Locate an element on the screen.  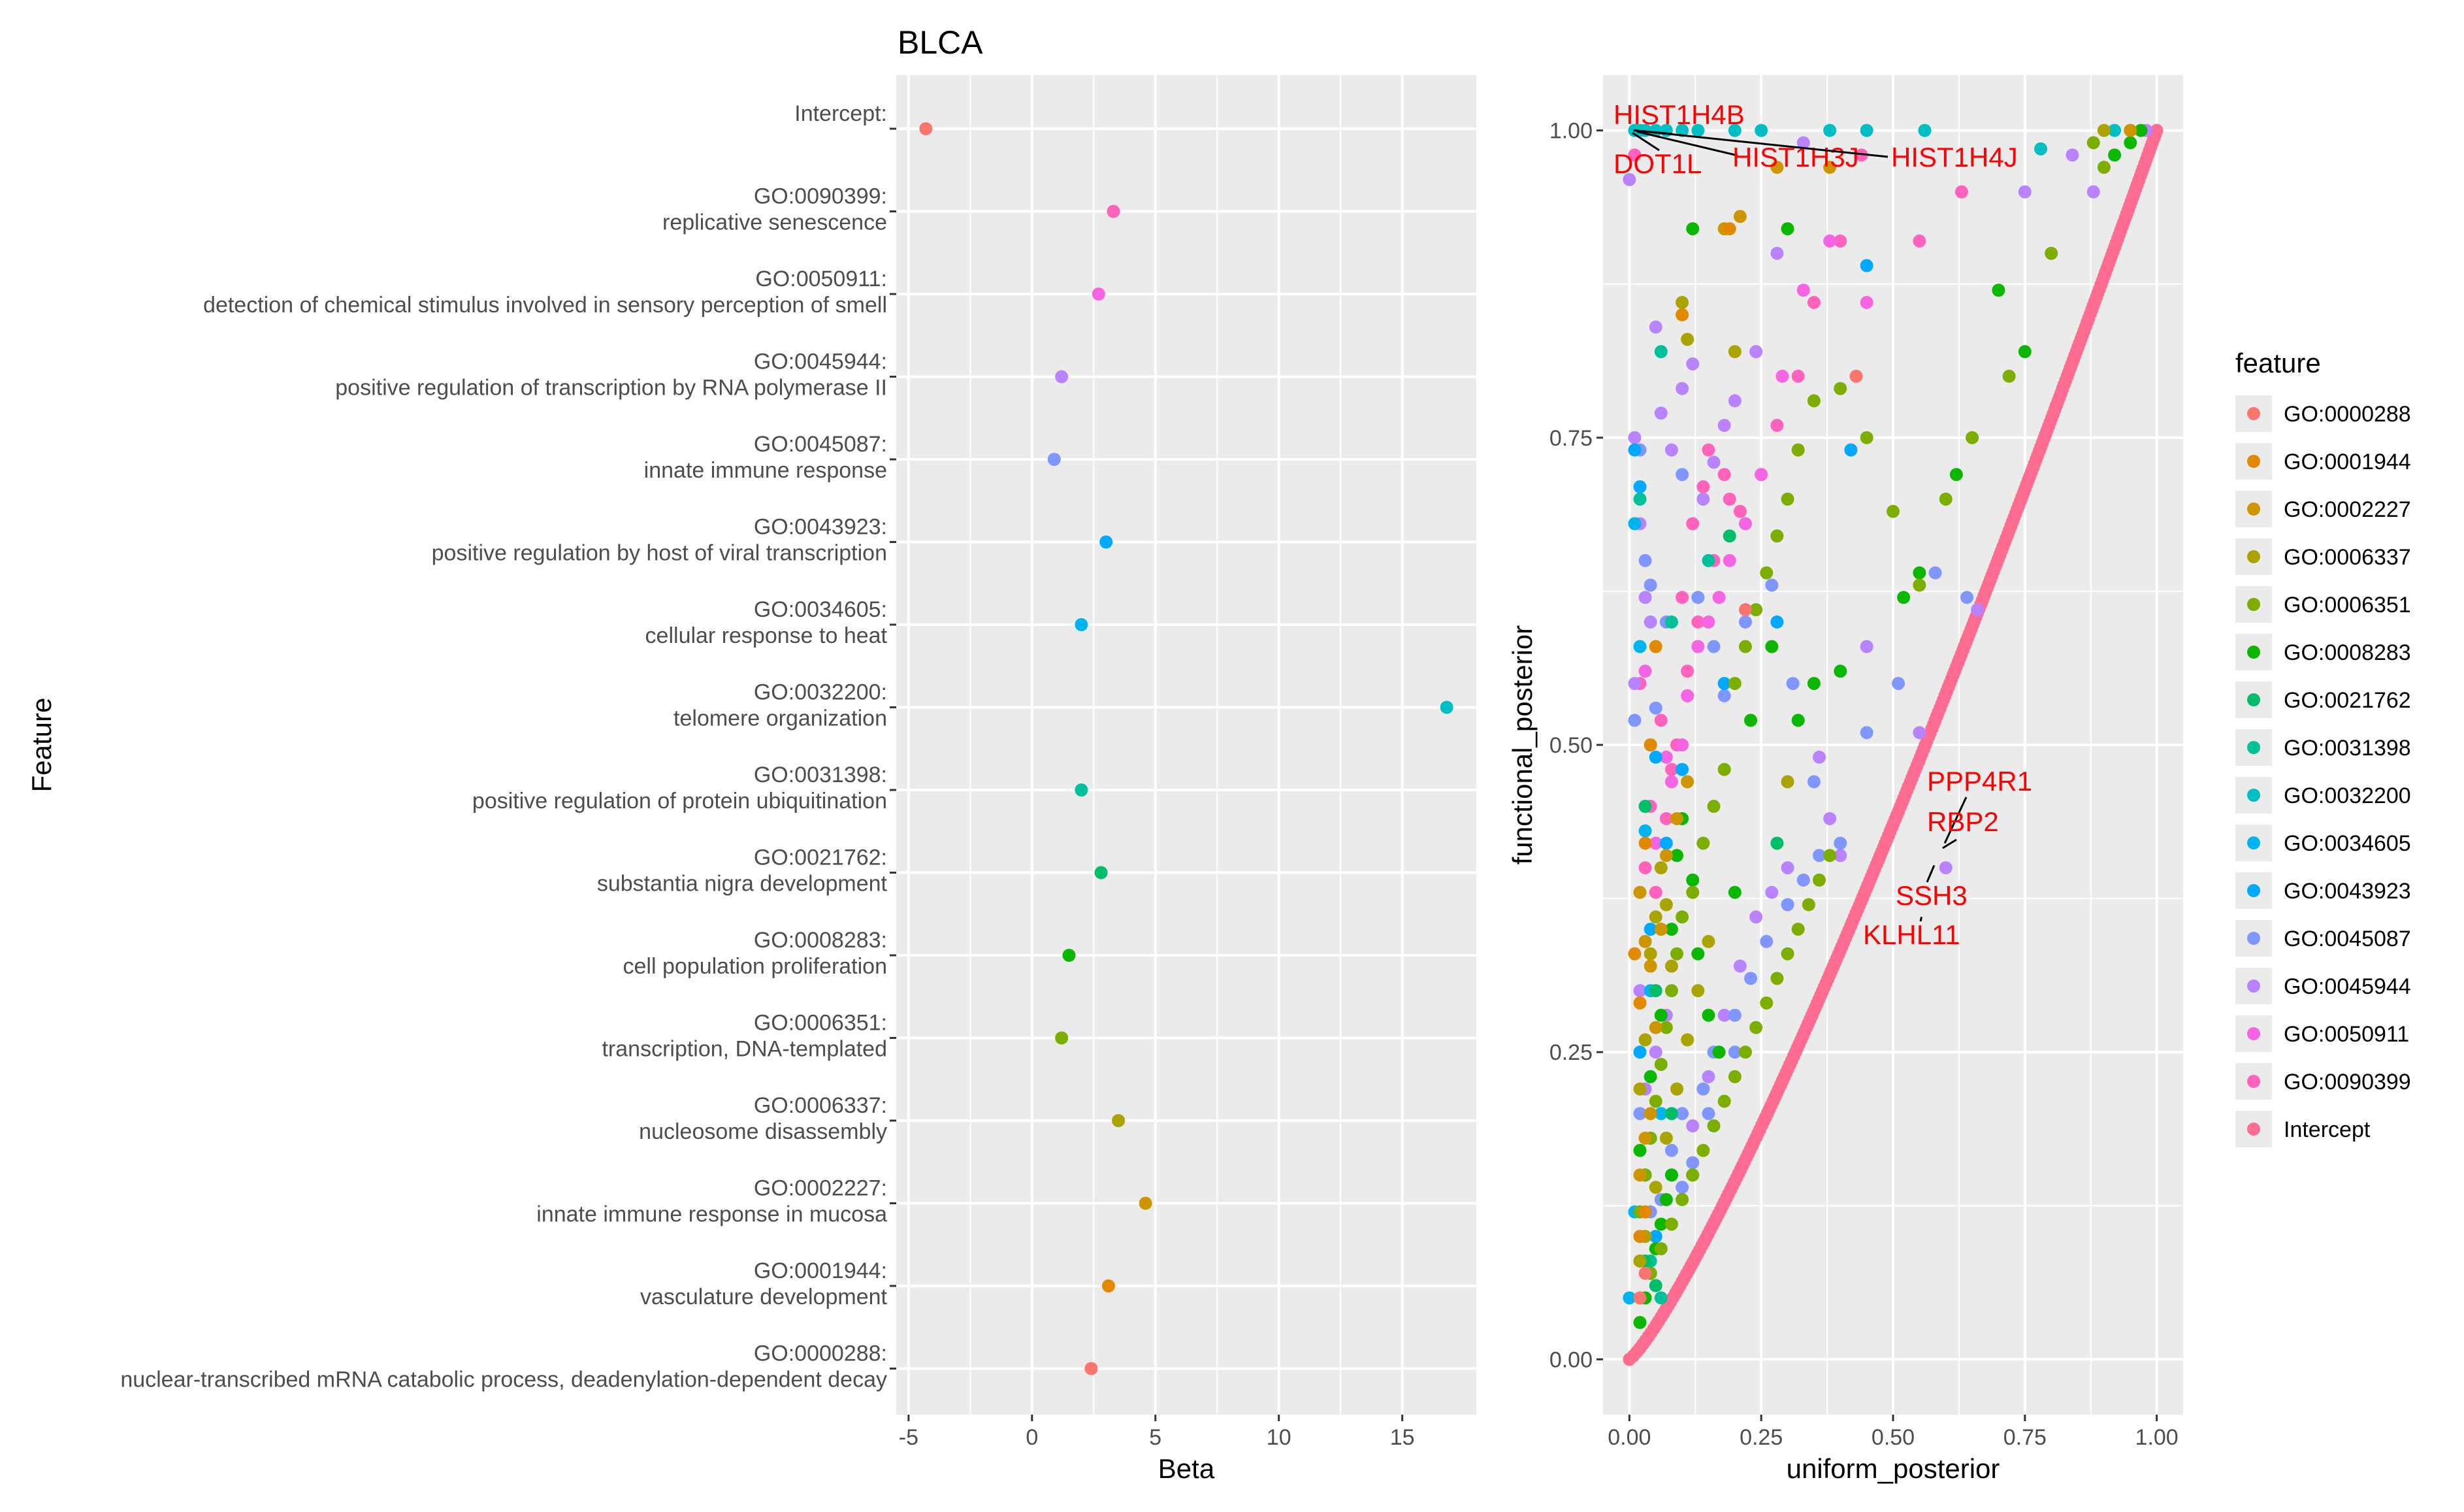
legend-label: GO:0006337 is located at coordinates (2347, 557).